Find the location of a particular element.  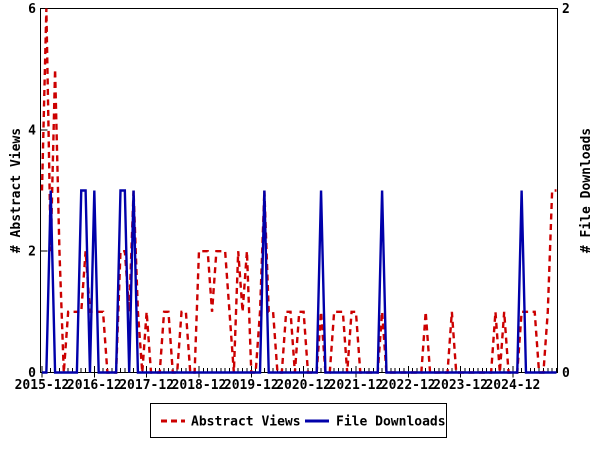

right-axis-title: # File Downloads is located at coordinates (586, 190).